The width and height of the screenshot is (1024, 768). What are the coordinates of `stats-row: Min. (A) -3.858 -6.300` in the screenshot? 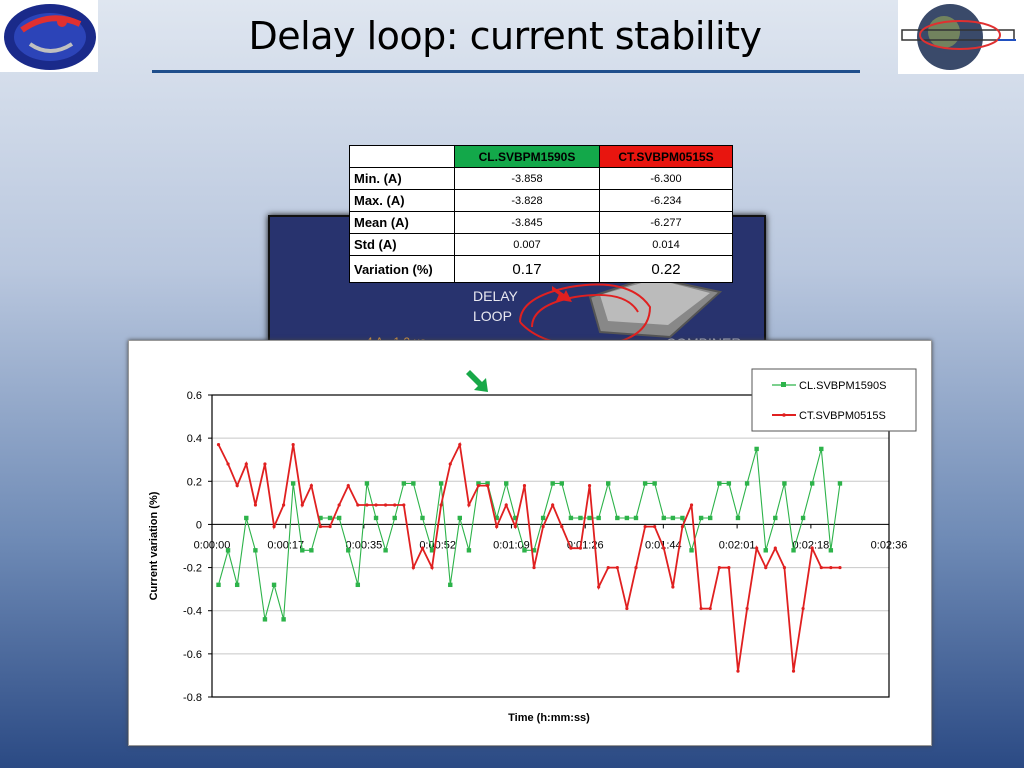 It's located at (541, 178).